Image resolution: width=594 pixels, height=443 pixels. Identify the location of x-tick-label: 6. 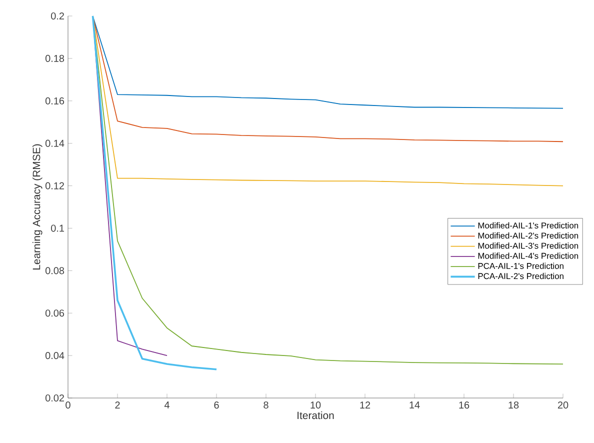
(216, 405).